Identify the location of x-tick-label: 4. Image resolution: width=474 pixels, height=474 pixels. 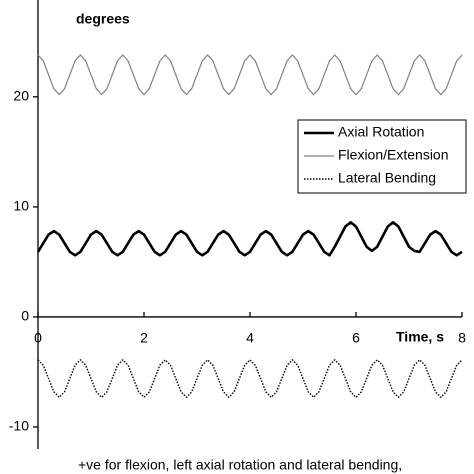
(250, 338).